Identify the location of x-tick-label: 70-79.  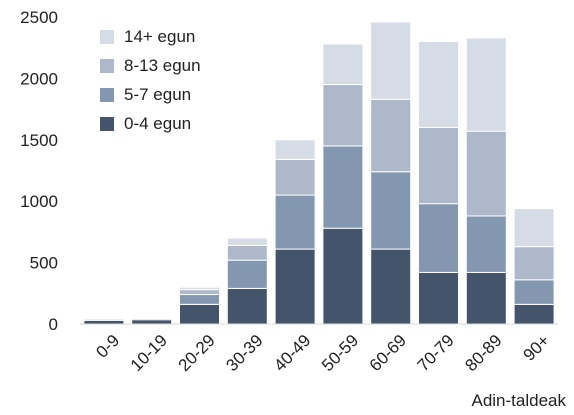
(436, 353).